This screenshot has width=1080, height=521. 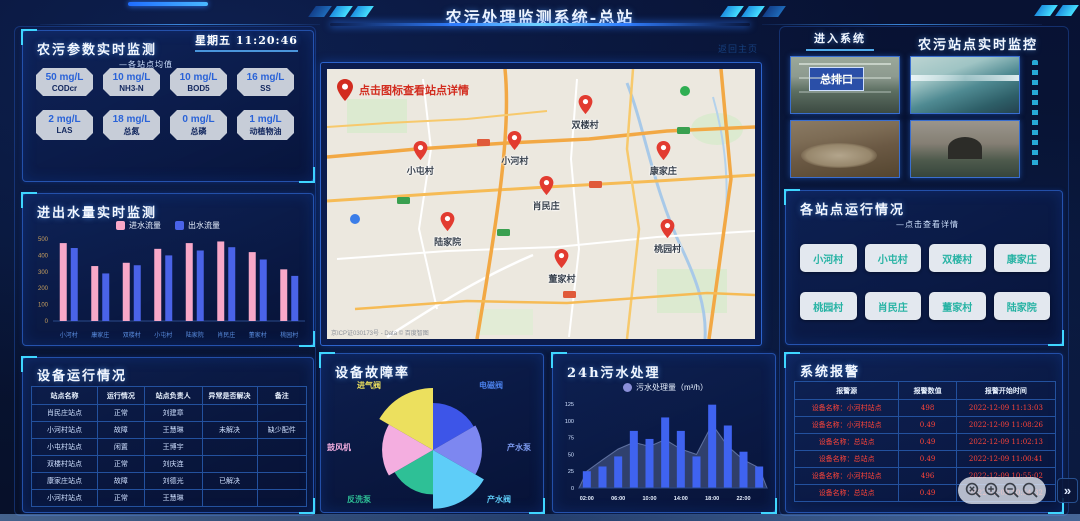 I want to click on device-cell: 双楼村站点, so click(x=64, y=464).